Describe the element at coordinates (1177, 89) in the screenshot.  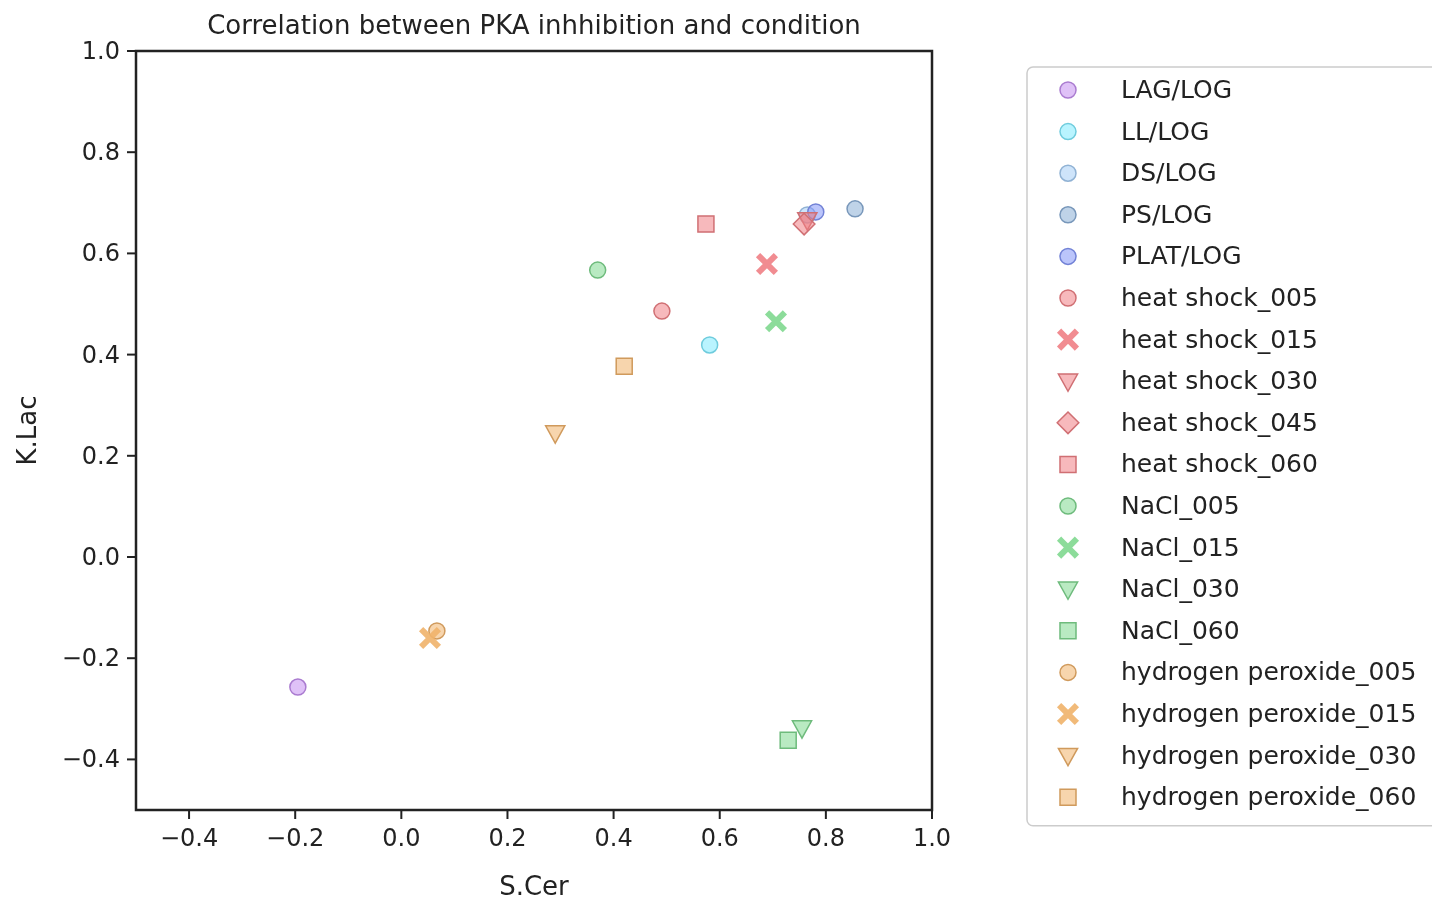
I see `legend-label: LAG/LOG` at that location.